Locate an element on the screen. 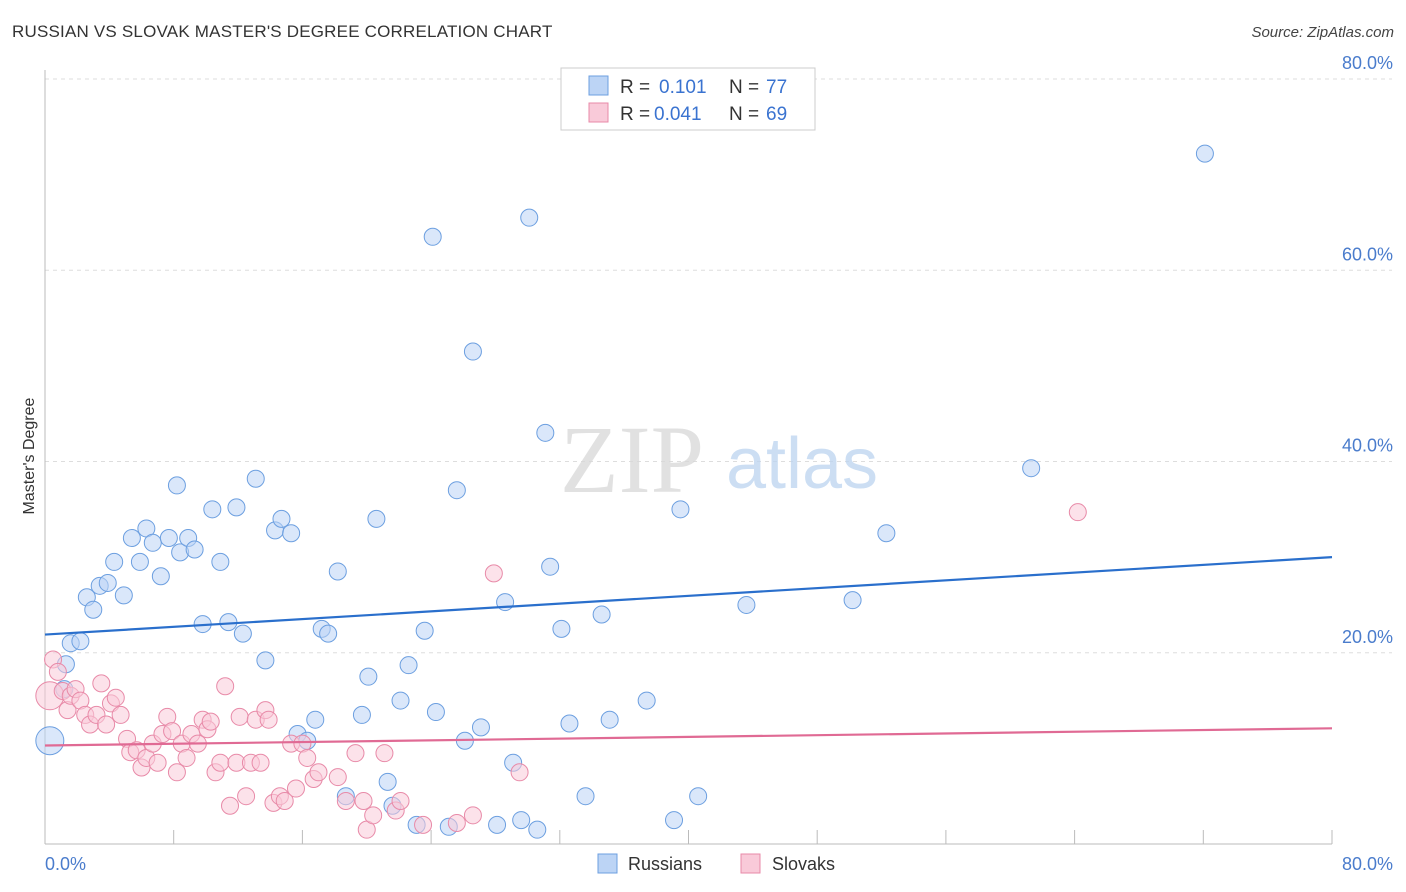  y-tick-label-20: 20.0% is located at coordinates (1367, 637).